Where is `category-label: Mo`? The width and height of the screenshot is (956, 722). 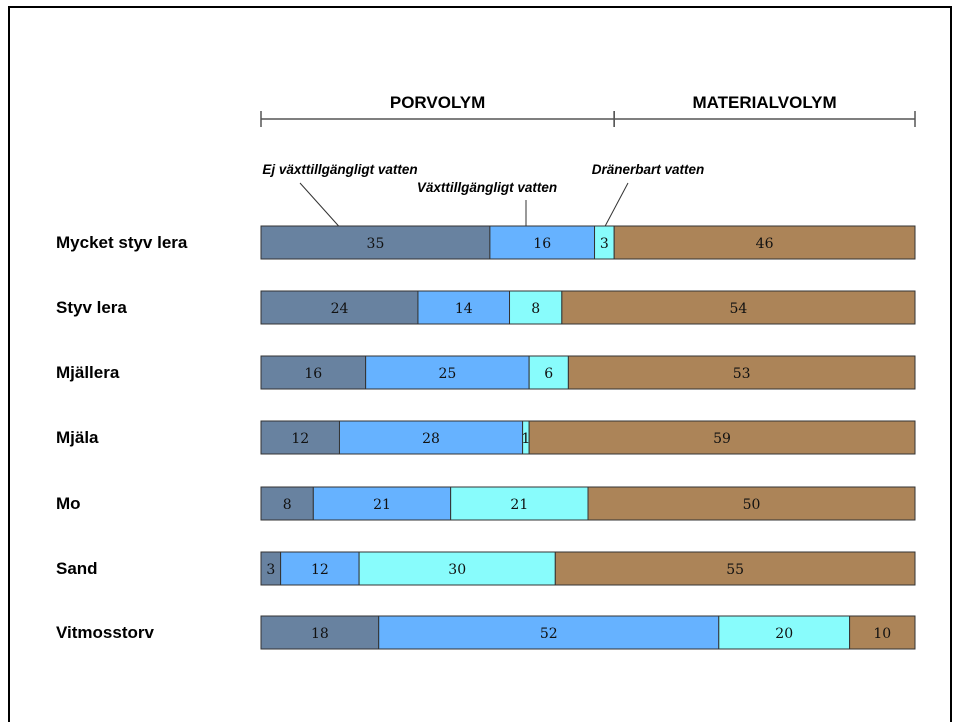
category-label: Mo is located at coordinates (68, 503).